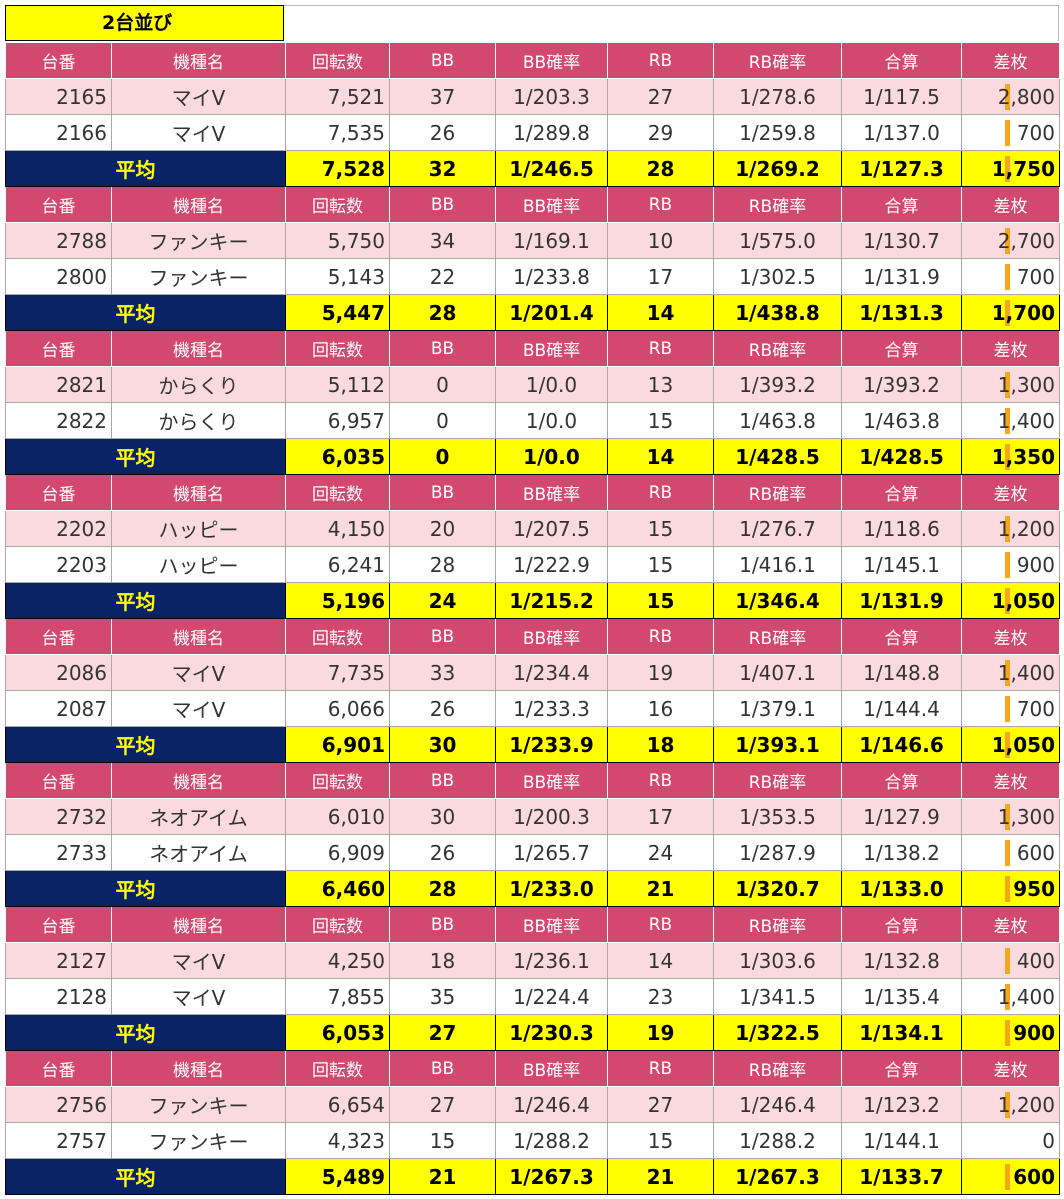  Describe the element at coordinates (442, 672) in the screenshot. I see `cell-bb-count: 33` at that location.